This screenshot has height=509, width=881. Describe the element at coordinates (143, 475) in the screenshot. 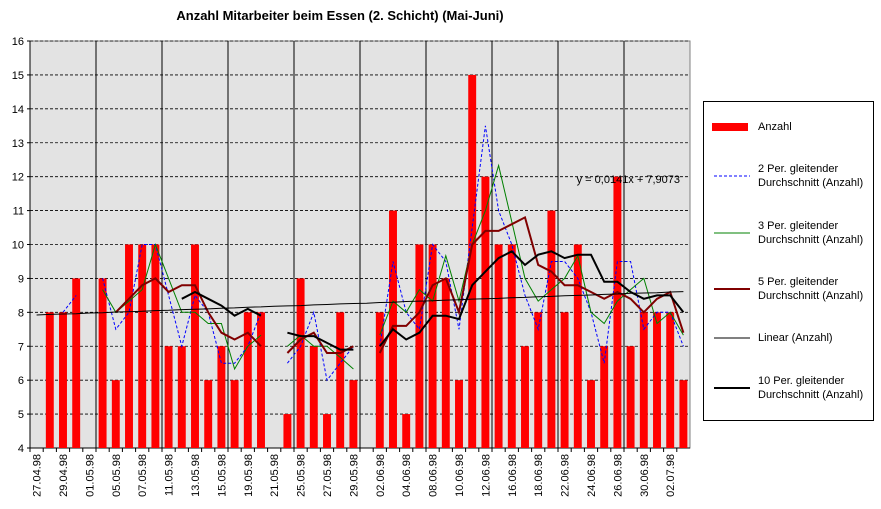

I see `x-tick-label: 07.05.98` at that location.